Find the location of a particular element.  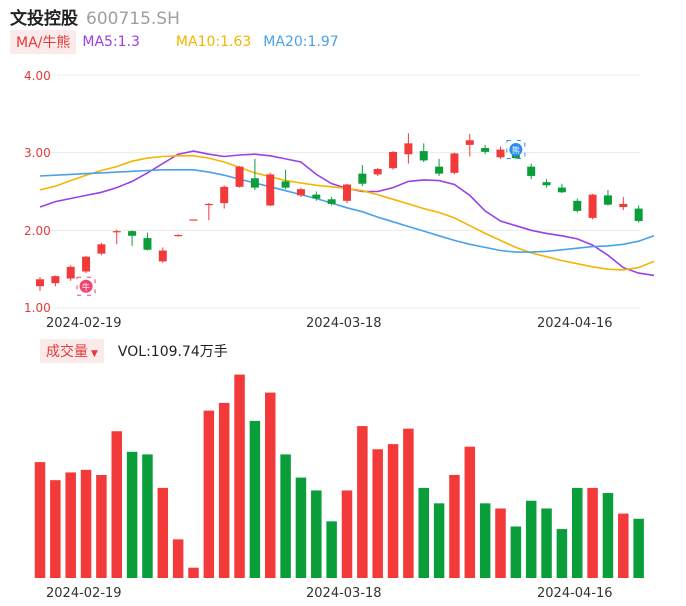

ma-indicator-toggle: MA/牛熊 is located at coordinates (43, 42).